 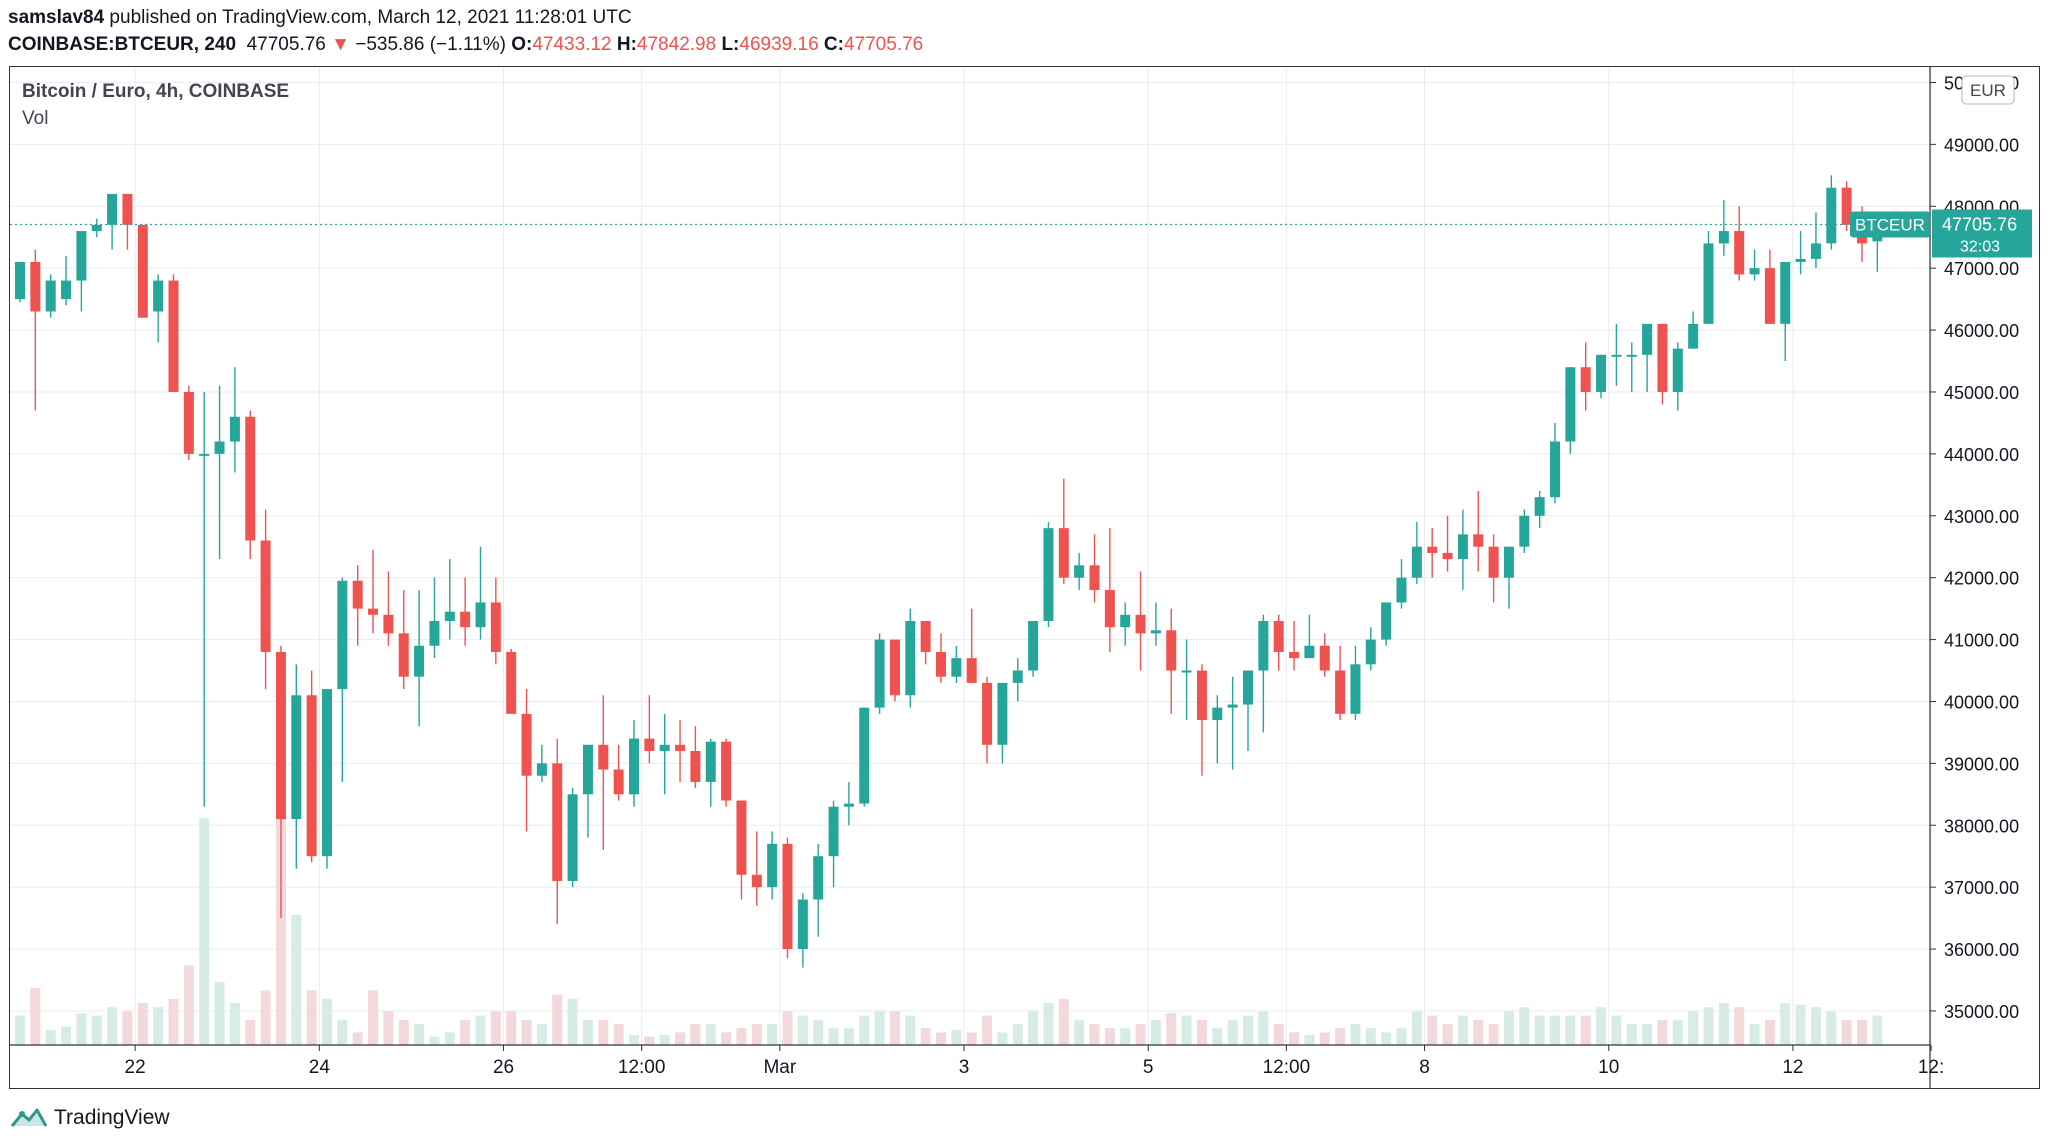 What do you see at coordinates (779, 44) in the screenshot?
I see `low-value: 46939.16` at bounding box center [779, 44].